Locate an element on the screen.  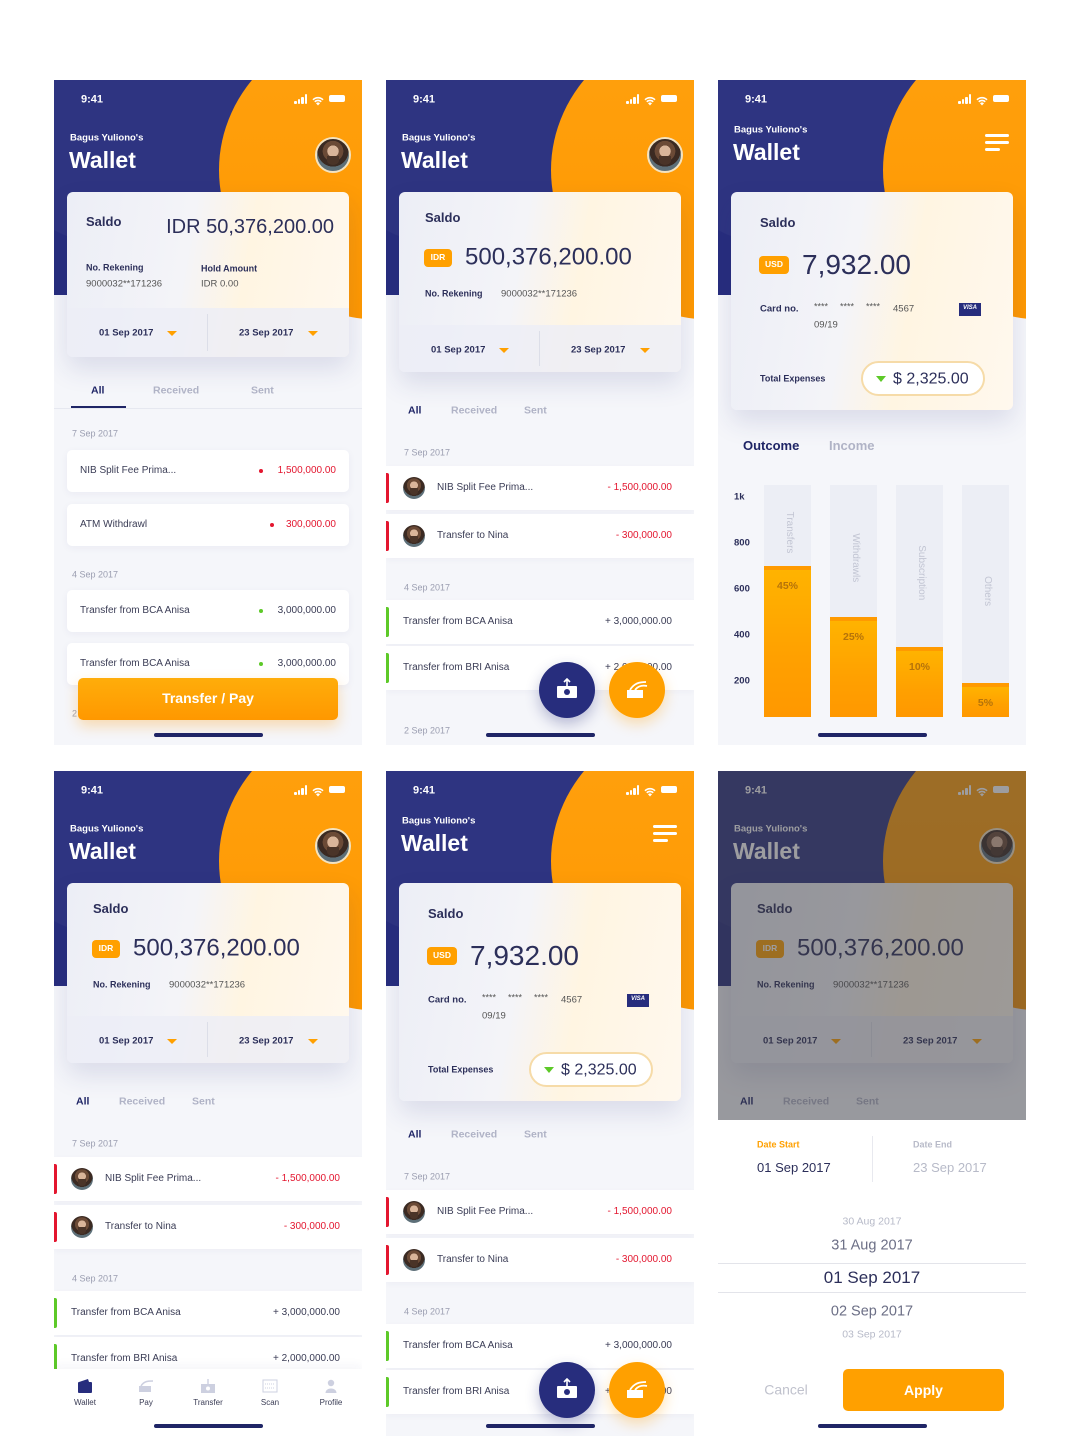
card-number-masked: **** is located at coordinates (541, 997).